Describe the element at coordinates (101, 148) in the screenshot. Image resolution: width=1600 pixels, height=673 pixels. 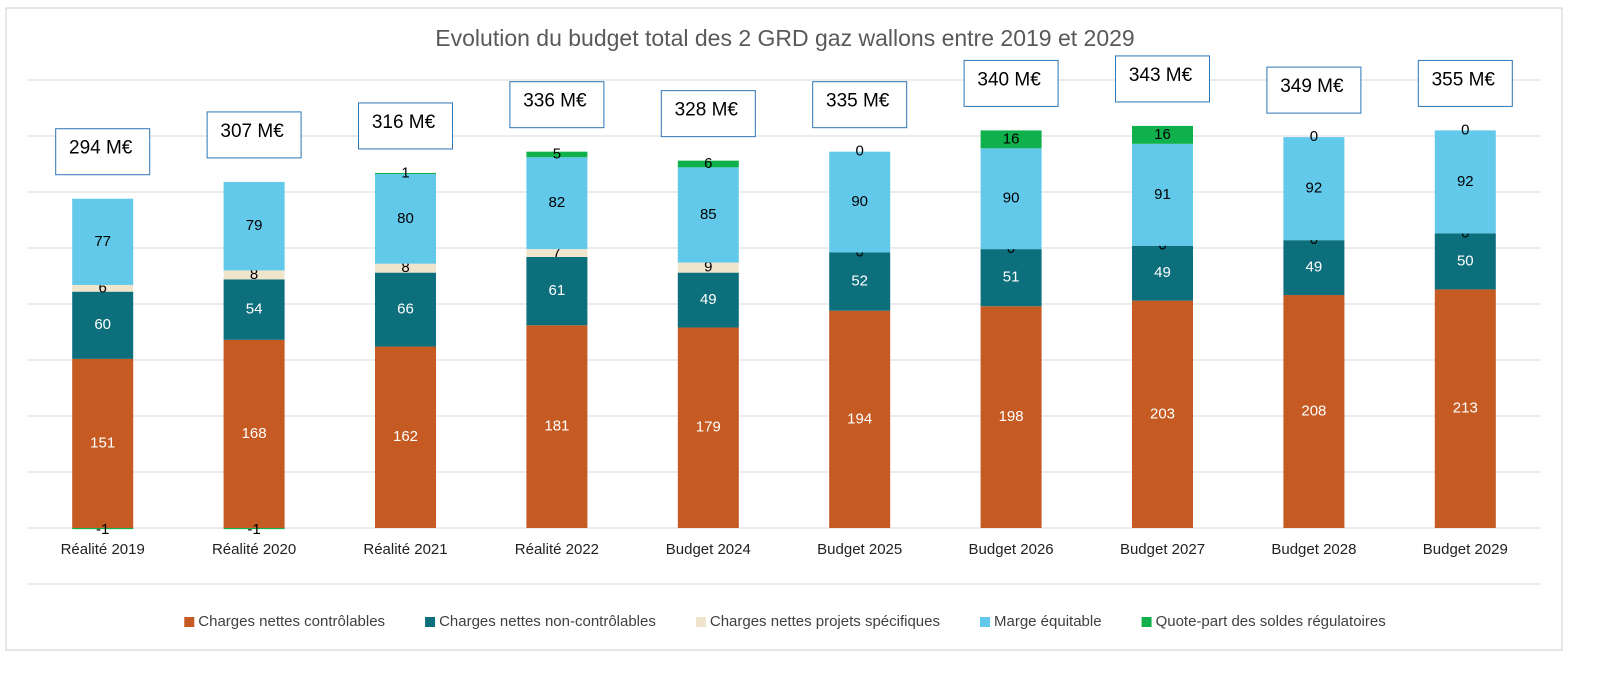
I see `total-label: 294 M€` at that location.